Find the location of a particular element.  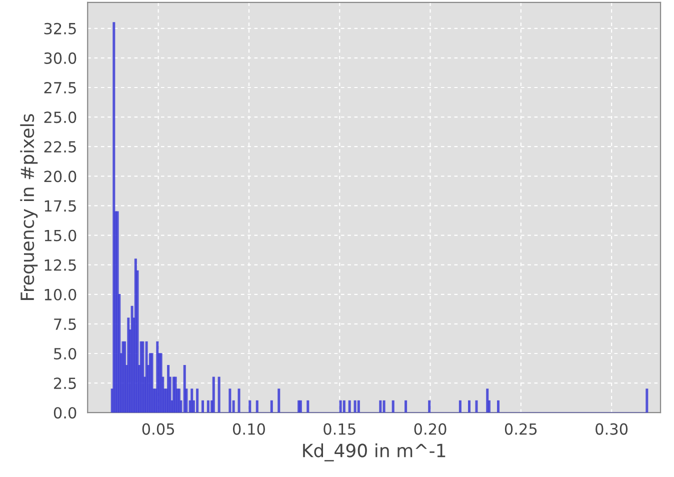

y-tick-label: 2.5 is located at coordinates (65, 384).